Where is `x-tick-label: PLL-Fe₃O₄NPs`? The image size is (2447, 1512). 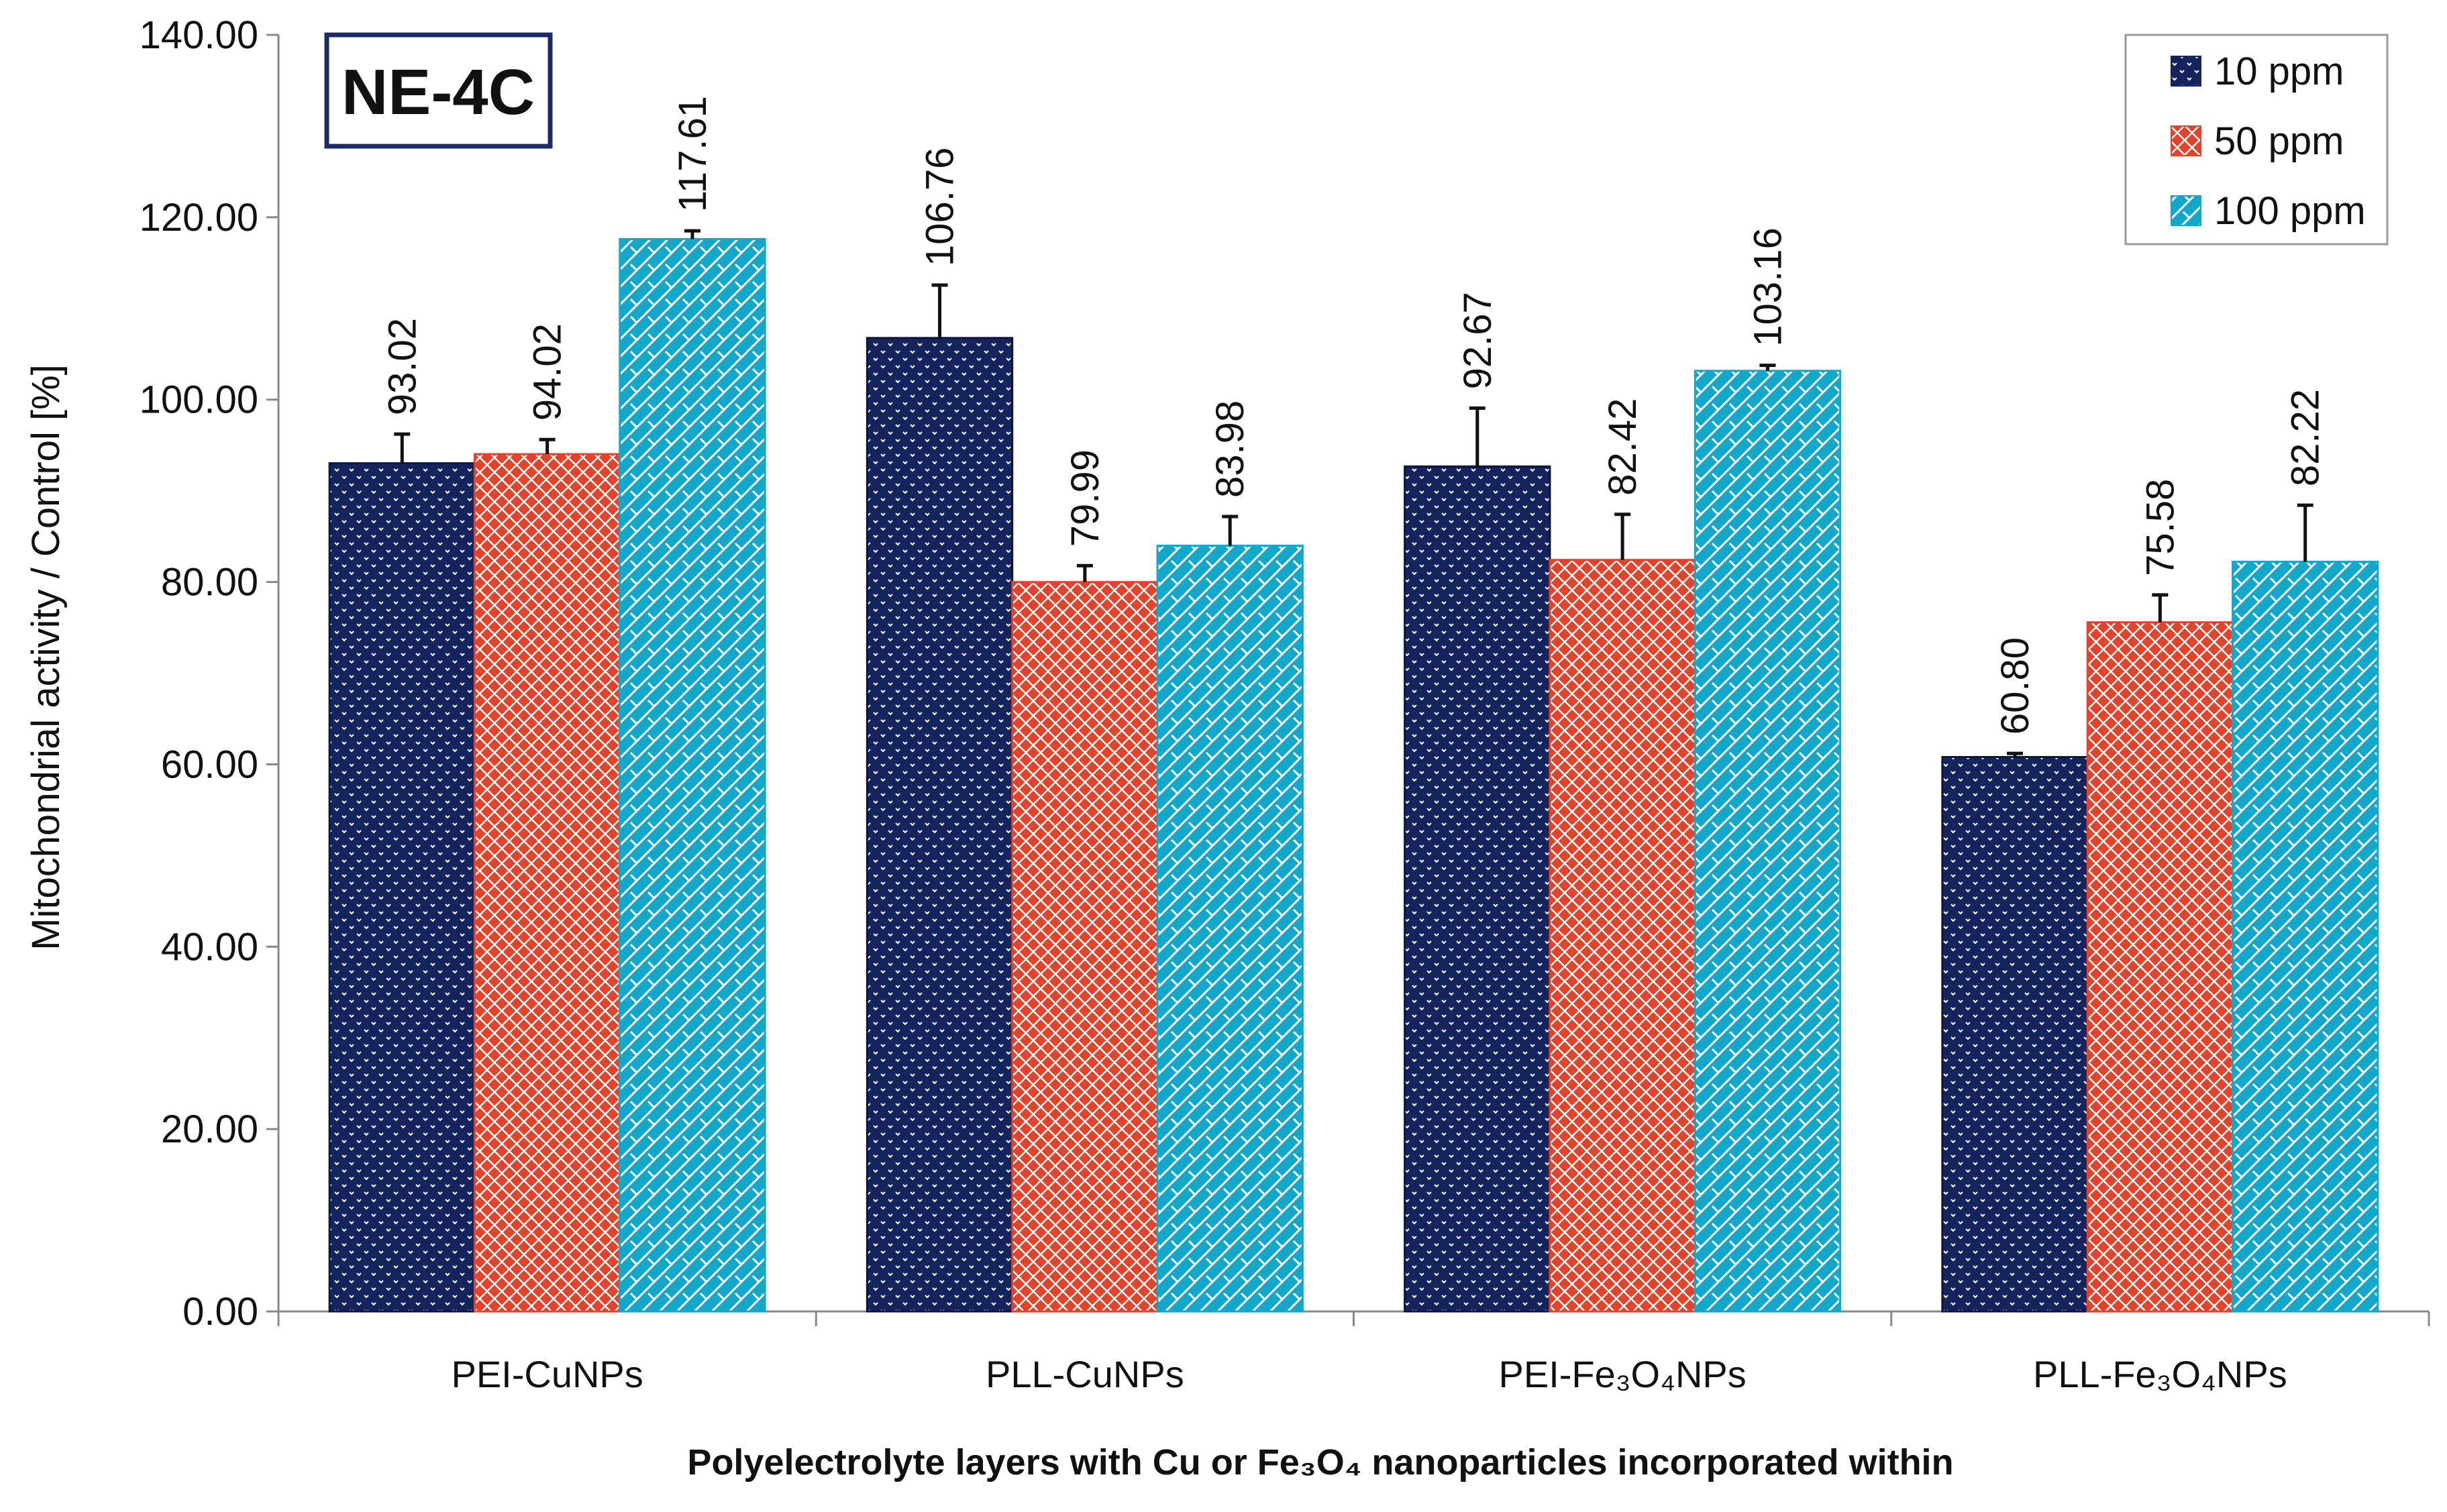
x-tick-label: PLL-Fe₃O₄NPs is located at coordinates (2160, 1374).